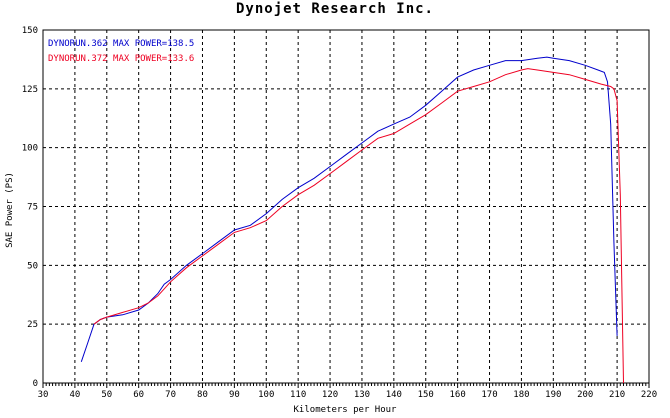  What do you see at coordinates (121, 59) in the screenshot?
I see `legend-entry-2: DYNORUN.372 MAX POWER=133.6` at bounding box center [121, 59].